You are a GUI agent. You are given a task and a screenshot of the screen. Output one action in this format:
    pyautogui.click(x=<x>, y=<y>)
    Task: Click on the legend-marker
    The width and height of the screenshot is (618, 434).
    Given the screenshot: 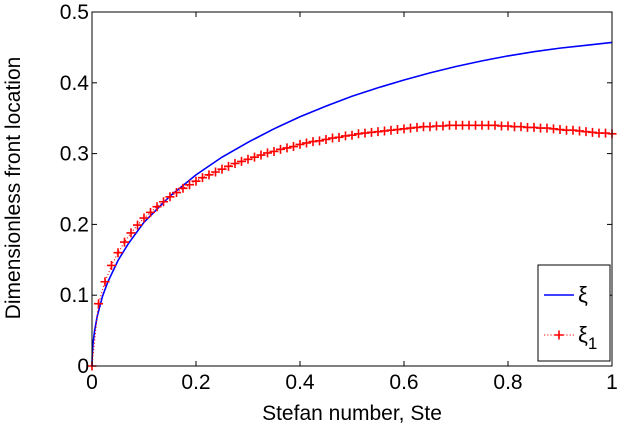 What is the action you would take?
    pyautogui.click(x=559, y=335)
    